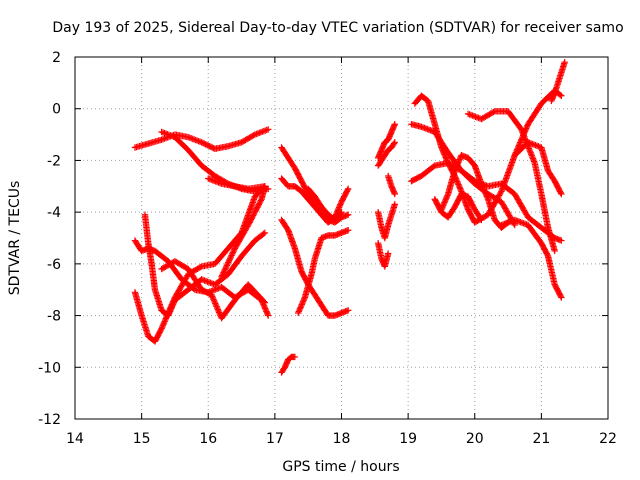 This screenshot has height=480, width=640. What do you see at coordinates (408, 439) in the screenshot?
I see `x-tick-label: 19` at bounding box center [408, 439].